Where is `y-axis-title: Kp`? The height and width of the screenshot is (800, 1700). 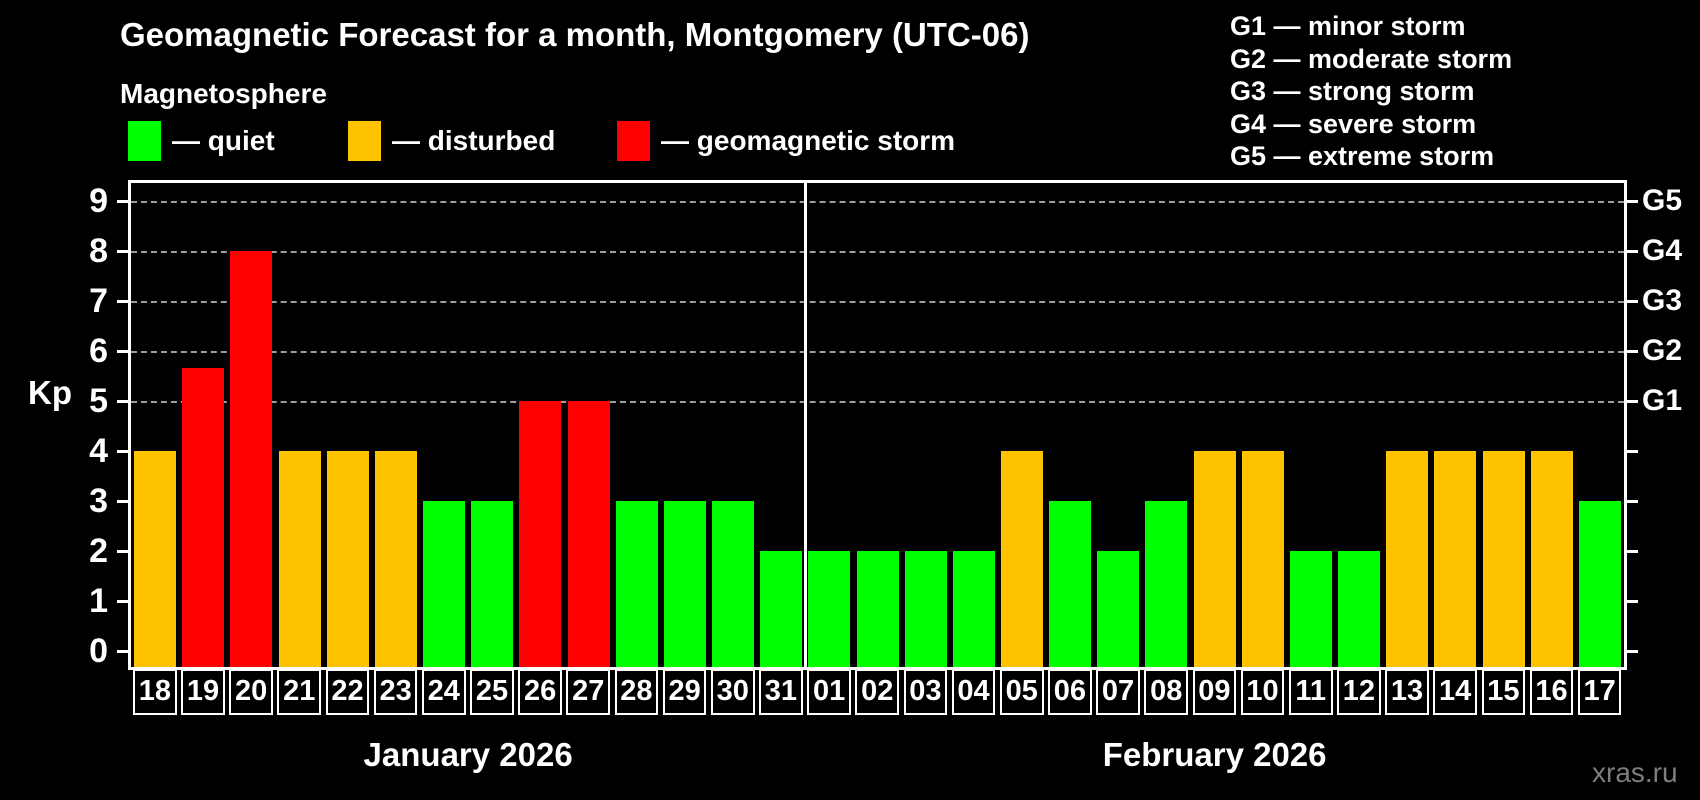
y-axis-title: Kp is located at coordinates (50, 392).